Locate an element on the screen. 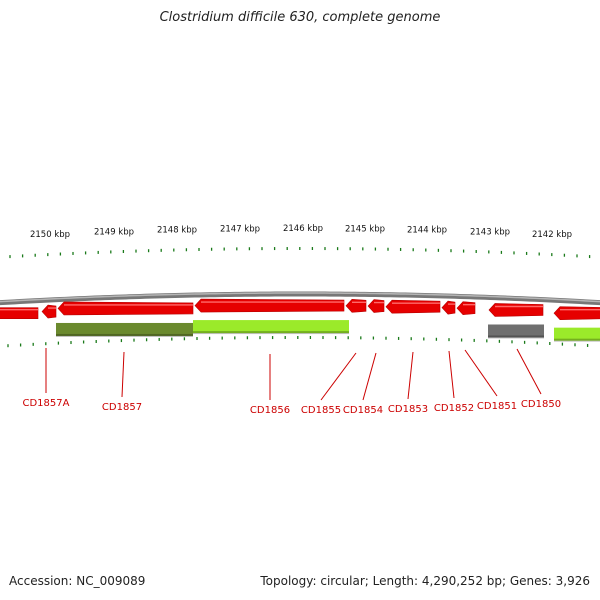 The width and height of the screenshot is (600, 600). gene-label: CD1857 is located at coordinates (122, 407).